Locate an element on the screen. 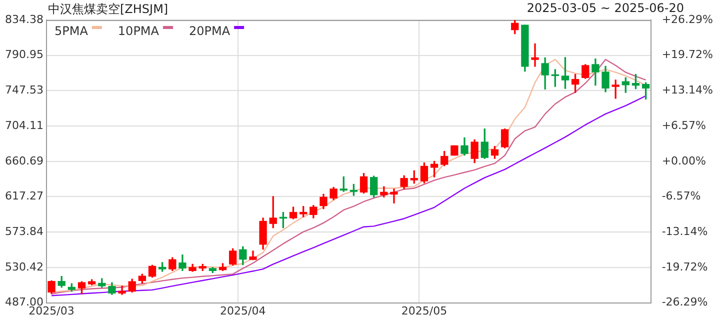  y2-tick-label: +6.57% is located at coordinates (684, 125).